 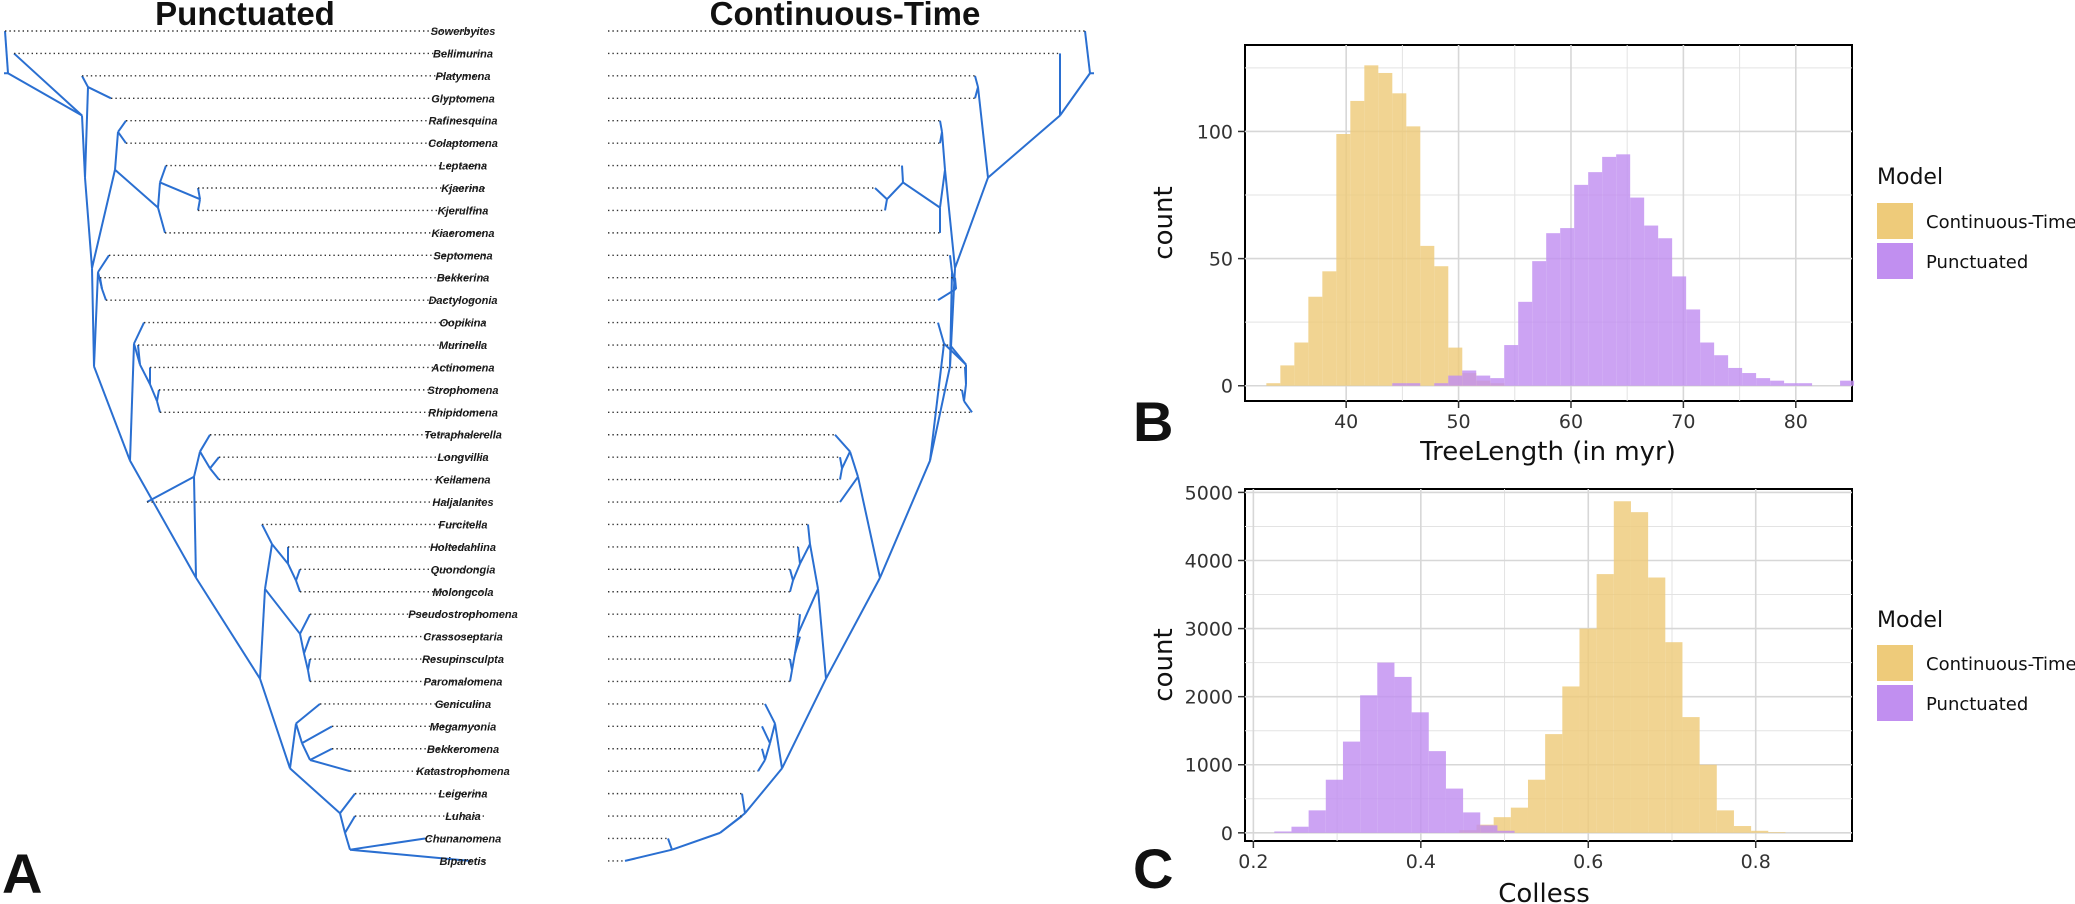 What do you see at coordinates (1910, 620) in the screenshot?
I see `legend-title-c: Model` at bounding box center [1910, 620].